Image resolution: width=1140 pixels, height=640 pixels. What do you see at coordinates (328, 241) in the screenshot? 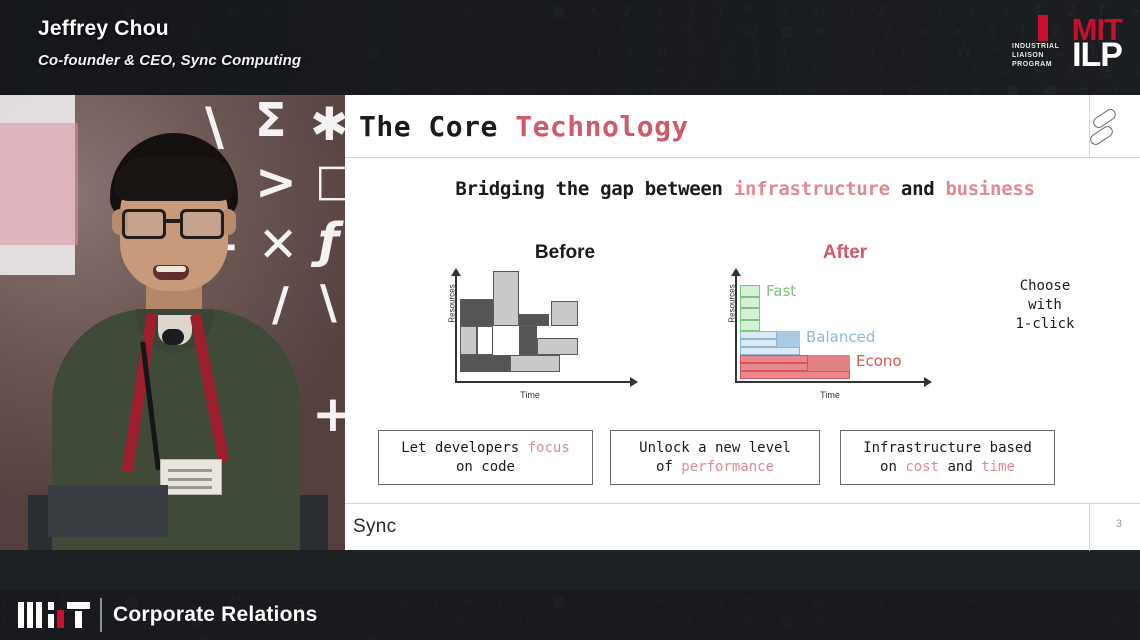
I see `backdrop-symbol-fn: ƒ` at bounding box center [328, 241].